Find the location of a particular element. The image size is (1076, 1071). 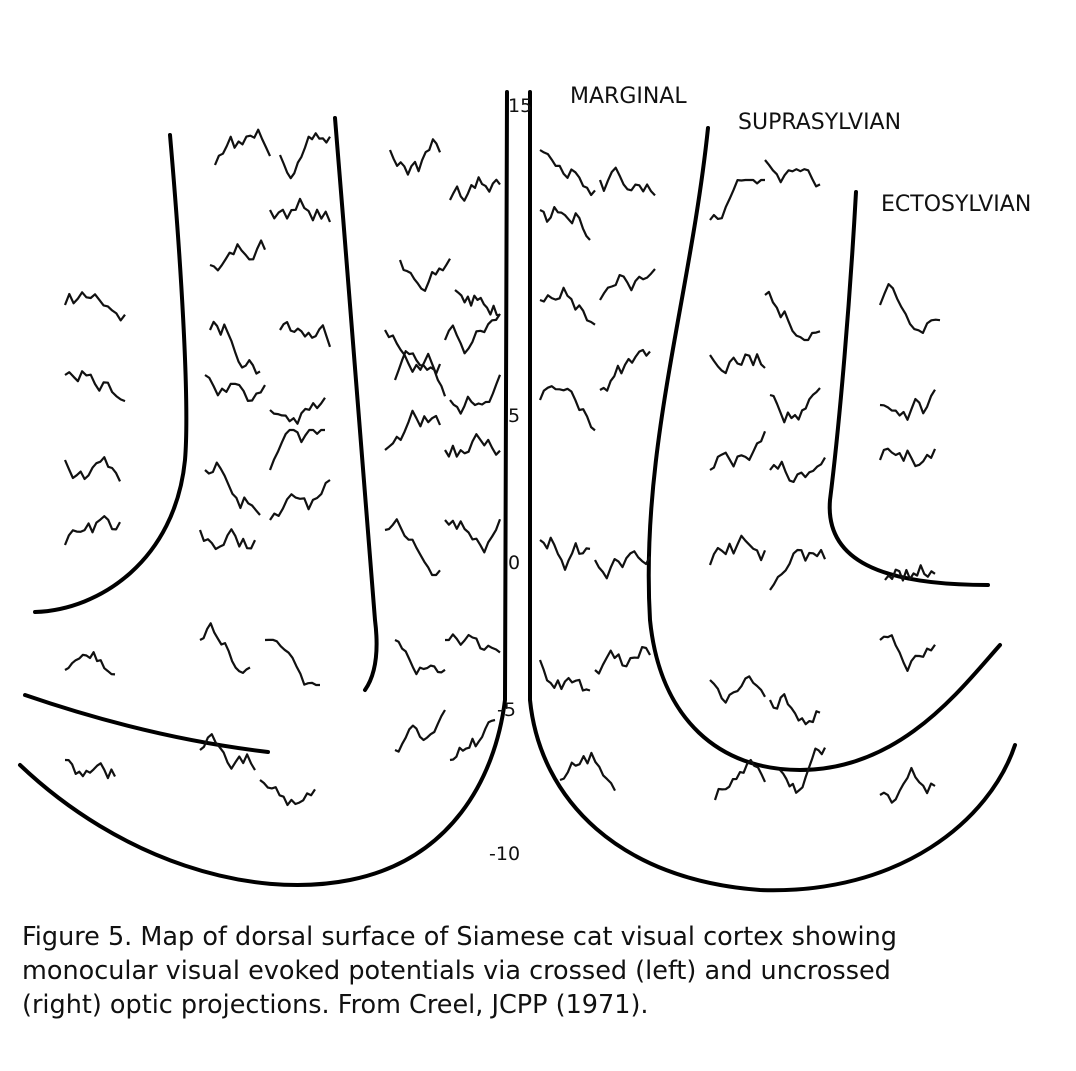

region-label: ECTOSYLVIAN is located at coordinates (956, 204).